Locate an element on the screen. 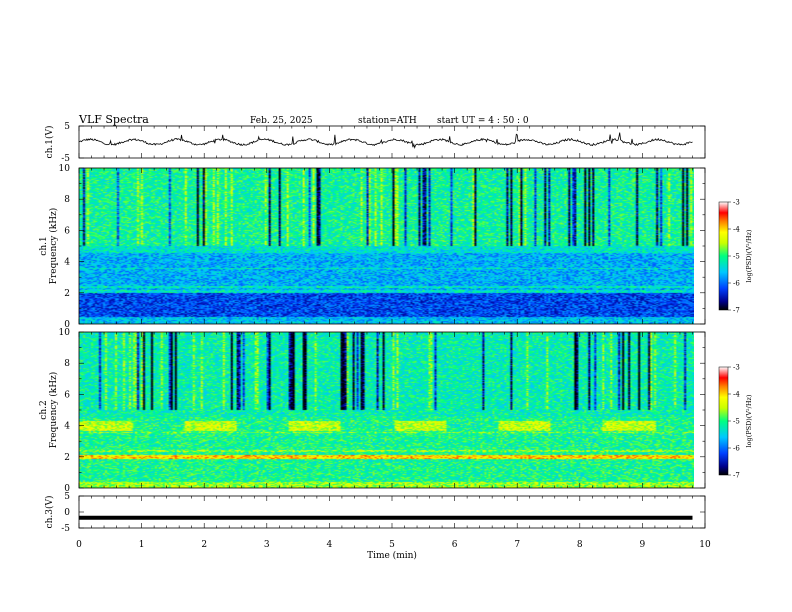 This screenshot has width=792, height=612. ch1-spectrogram-ylabel: ch.1Frequency (kHz) is located at coordinates (49, 246).